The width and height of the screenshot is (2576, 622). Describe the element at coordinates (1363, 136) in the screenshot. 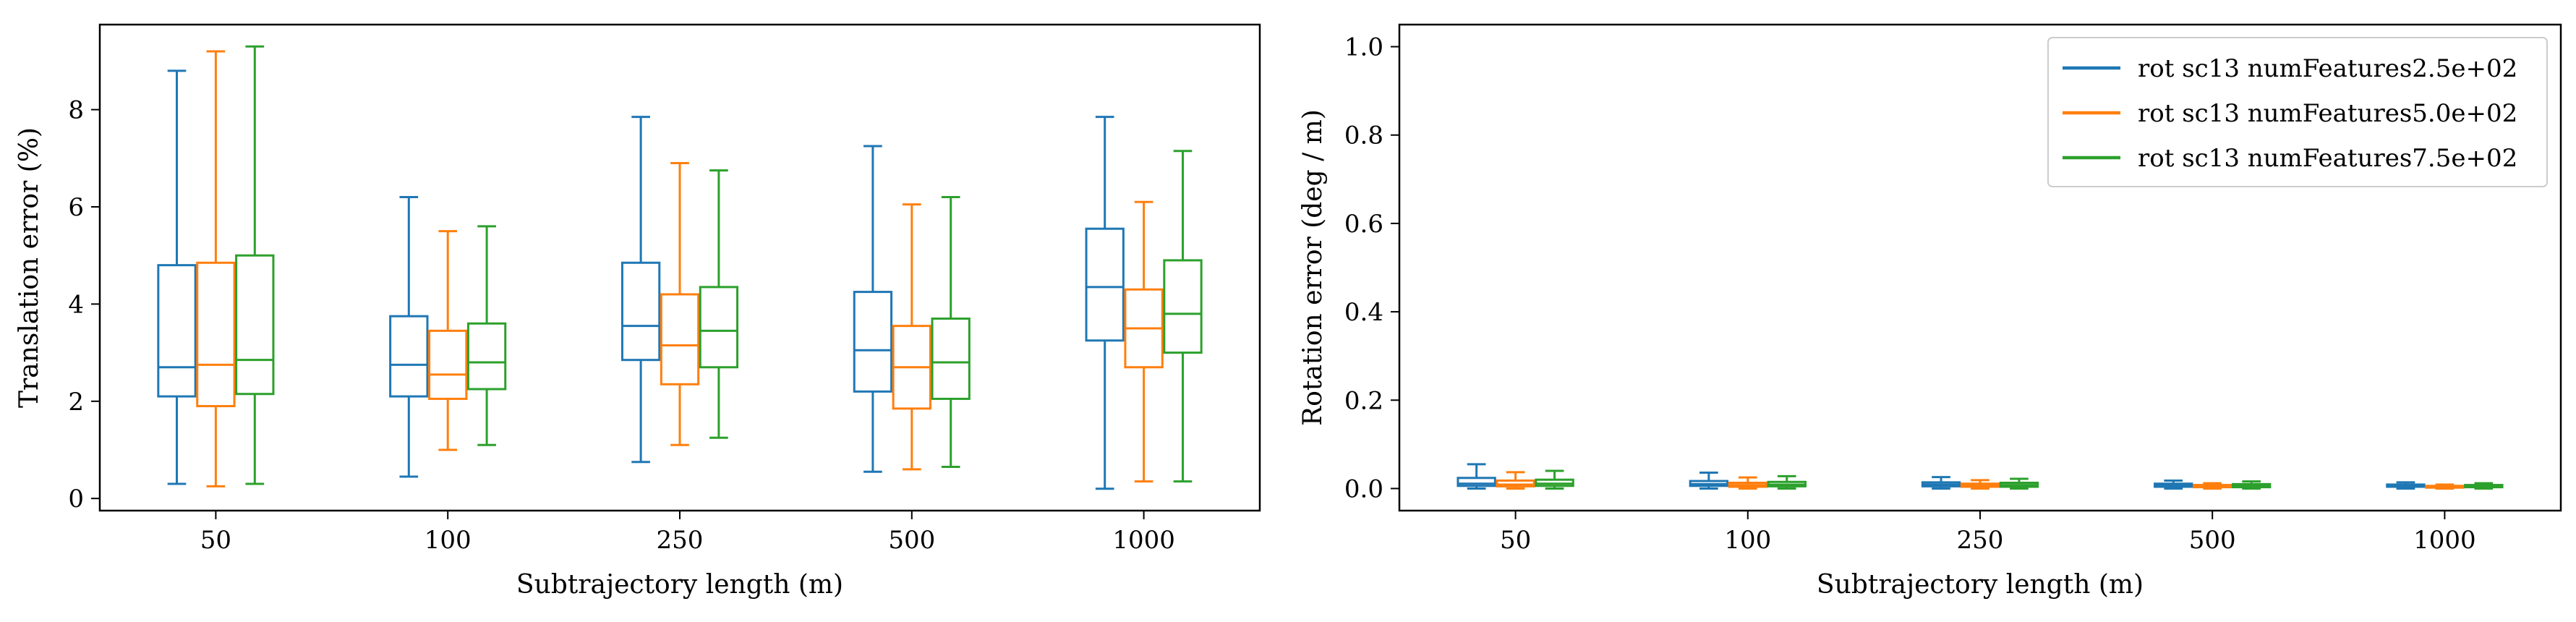

I see `y-tick-label: 0.8` at that location.